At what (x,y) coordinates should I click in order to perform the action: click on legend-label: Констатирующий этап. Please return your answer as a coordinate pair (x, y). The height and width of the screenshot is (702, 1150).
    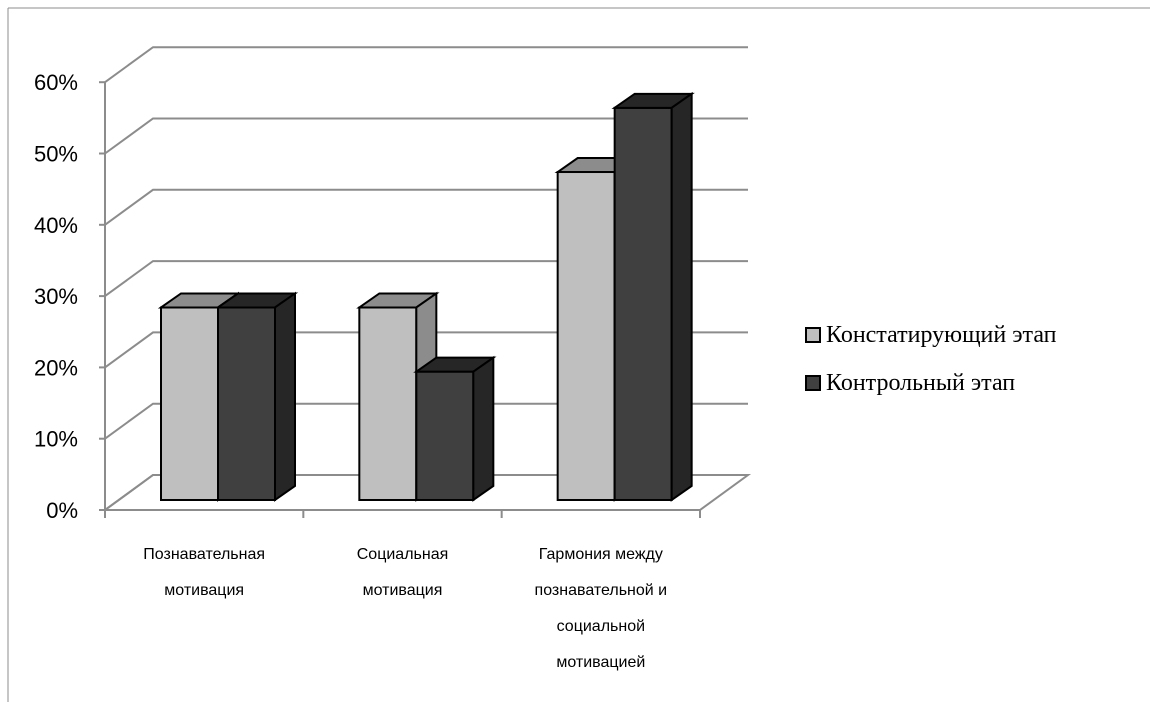
    Looking at the image, I should click on (941, 335).